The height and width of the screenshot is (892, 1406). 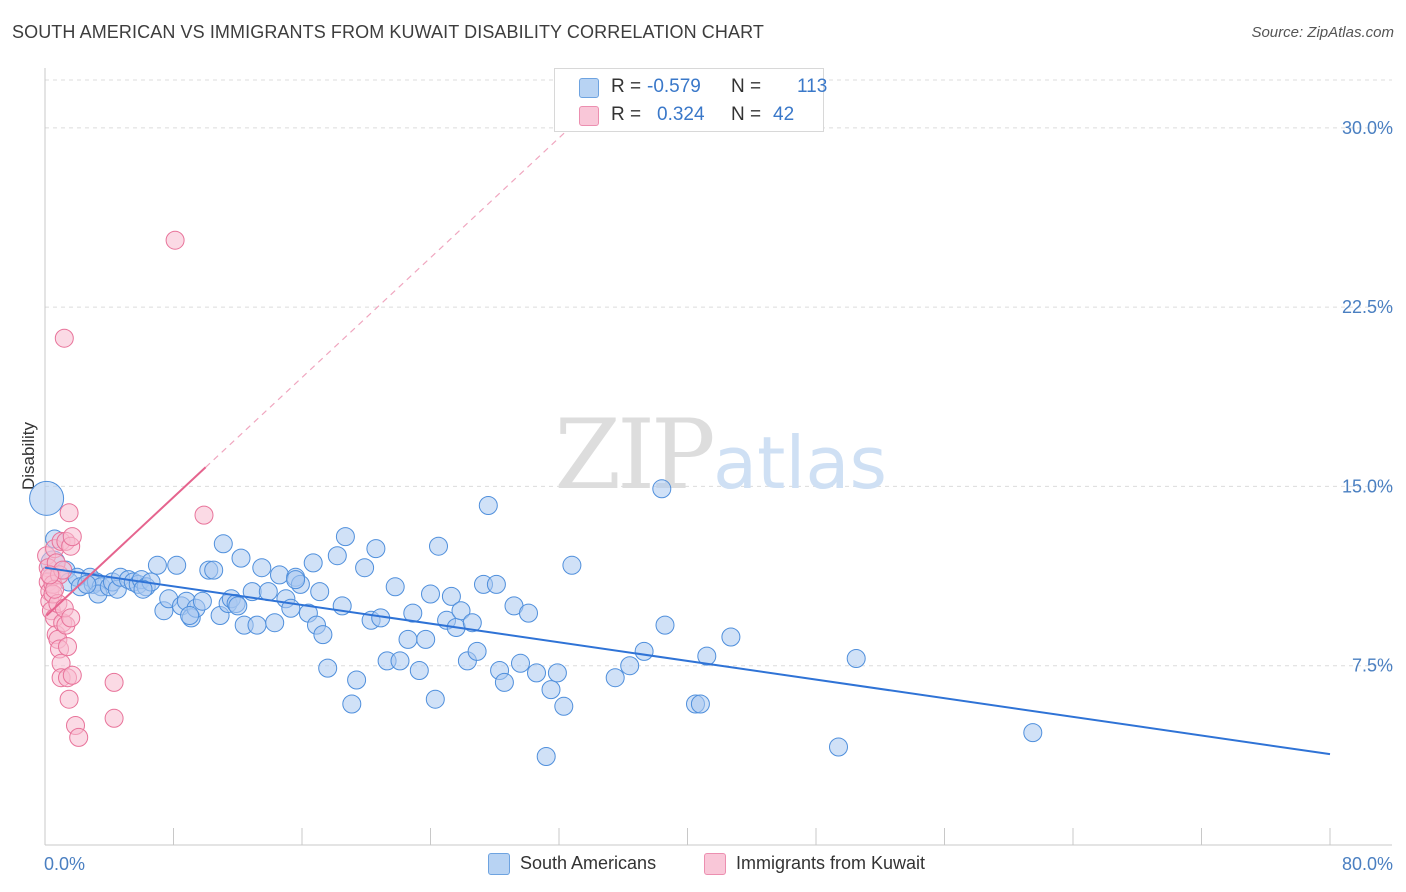 I want to click on legend-r-value: -0.579, so click(x=674, y=86).